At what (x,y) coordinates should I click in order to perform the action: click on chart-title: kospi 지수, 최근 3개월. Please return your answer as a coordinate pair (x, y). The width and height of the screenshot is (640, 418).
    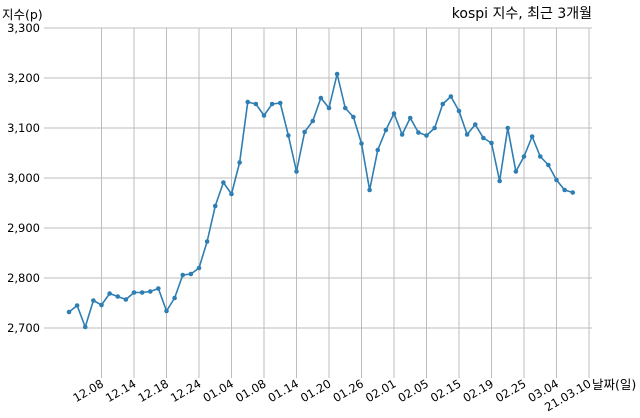
    Looking at the image, I should click on (522, 14).